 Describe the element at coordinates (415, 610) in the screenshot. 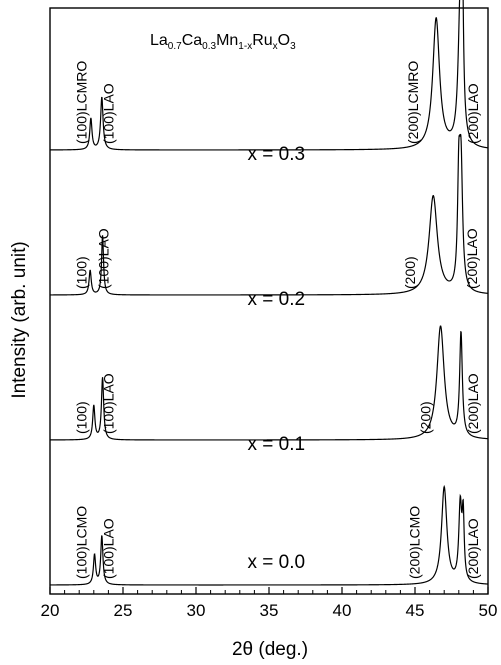

I see `x-tick-label: 45` at that location.